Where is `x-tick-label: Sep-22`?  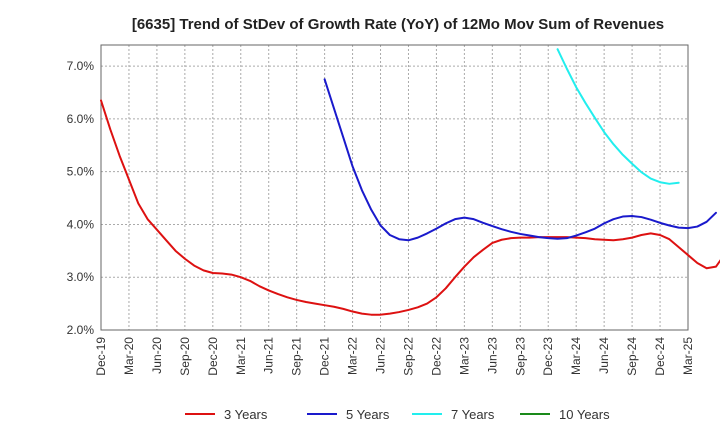 x-tick-label: Sep-22 is located at coordinates (408, 356).